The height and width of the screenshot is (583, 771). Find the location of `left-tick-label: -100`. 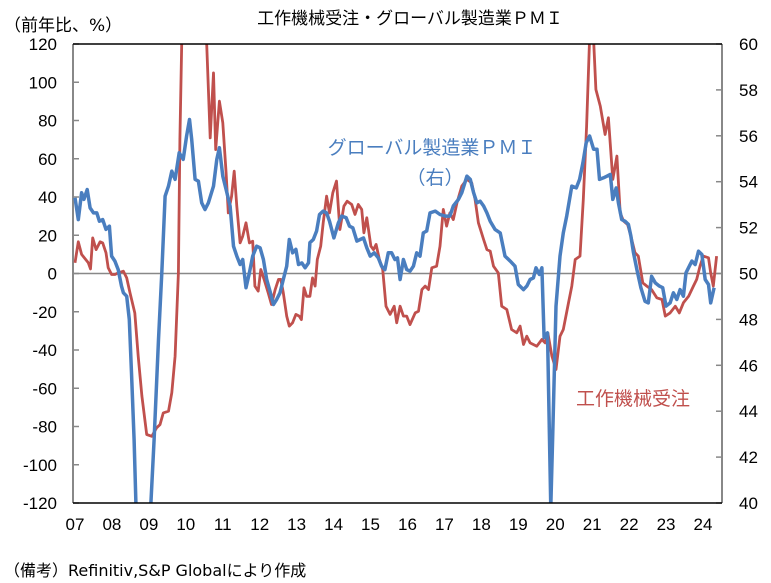

left-tick-label: -100 is located at coordinates (40, 465).